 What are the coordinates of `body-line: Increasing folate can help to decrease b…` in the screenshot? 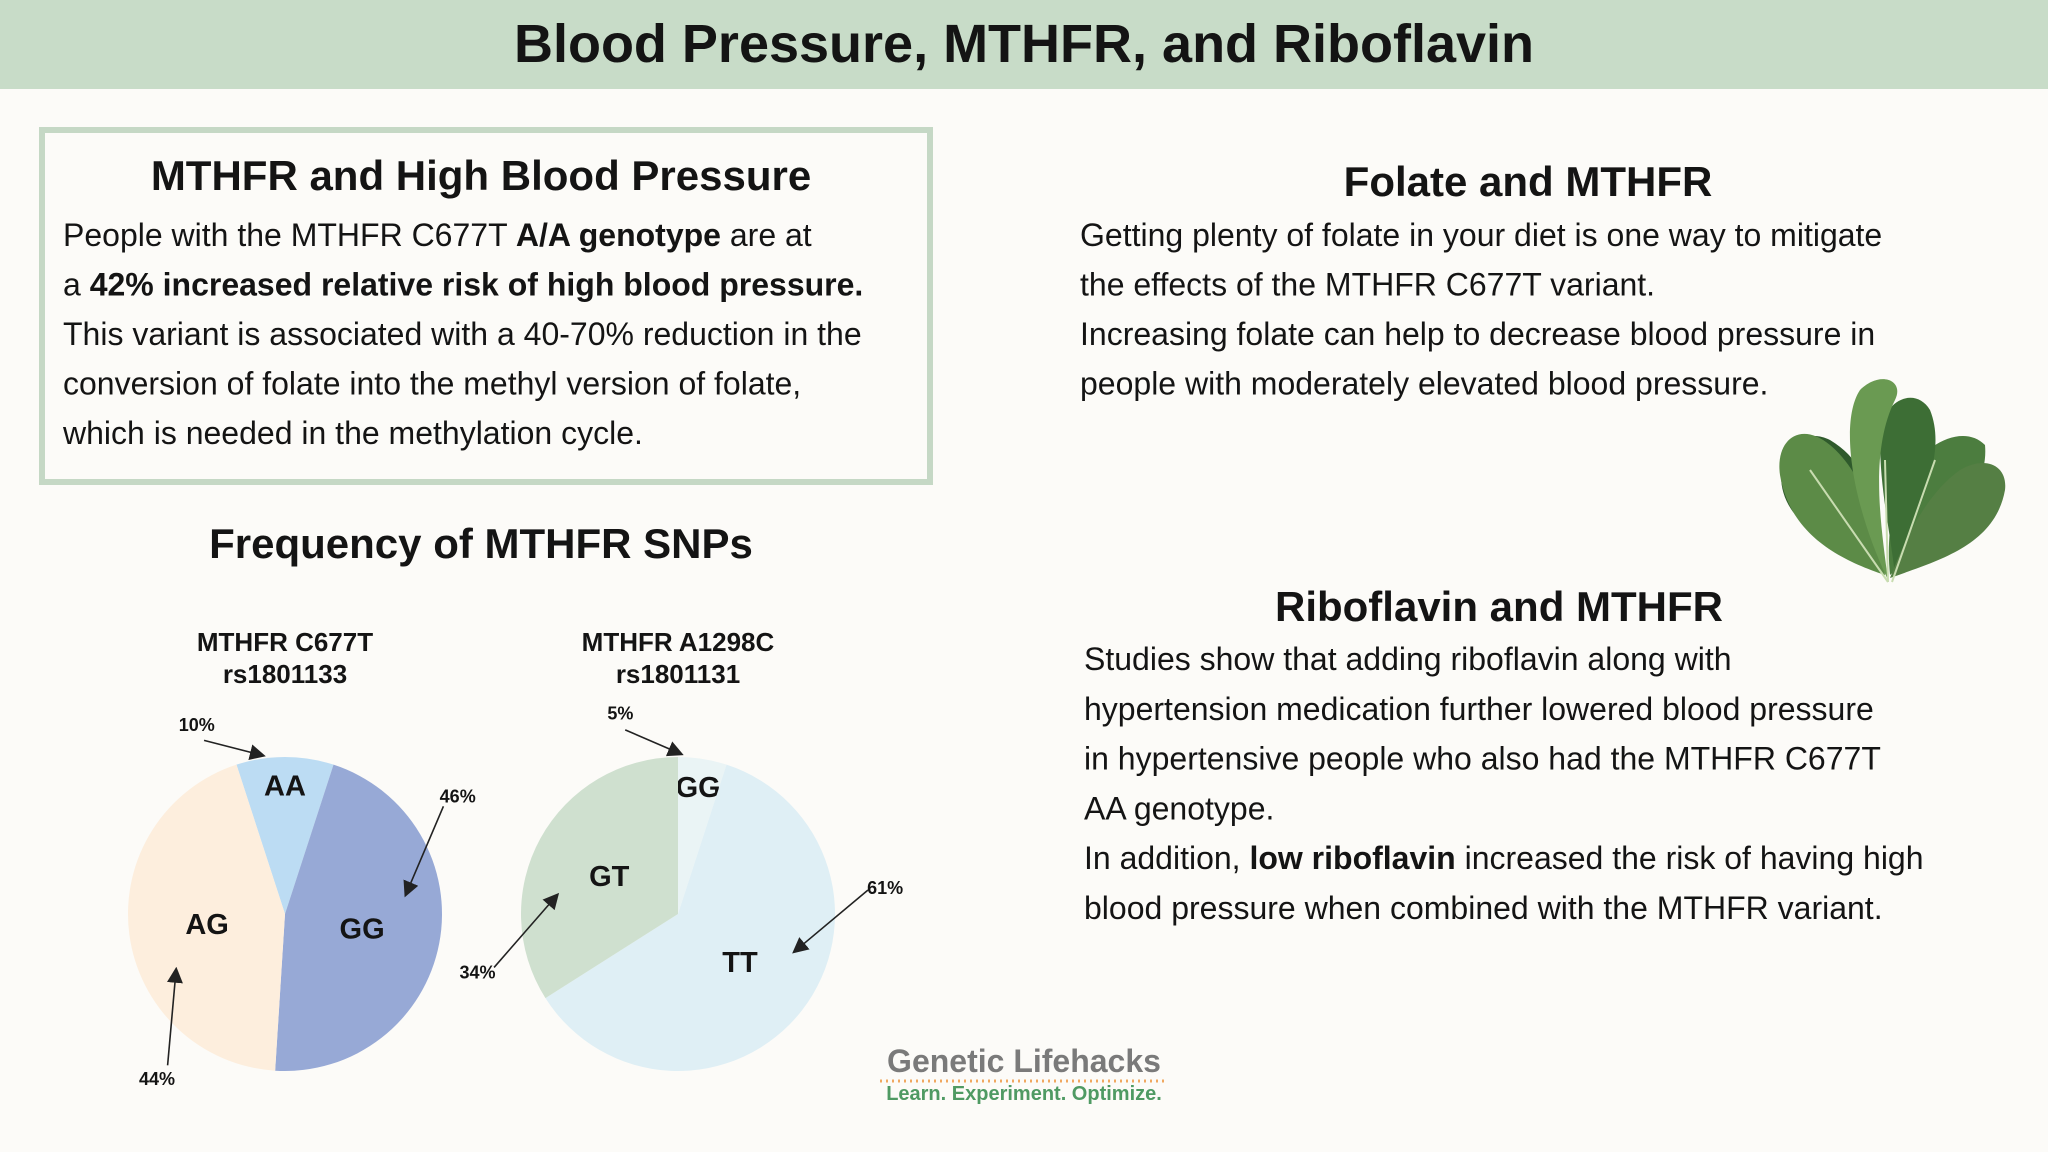 It's located at (1477, 334).